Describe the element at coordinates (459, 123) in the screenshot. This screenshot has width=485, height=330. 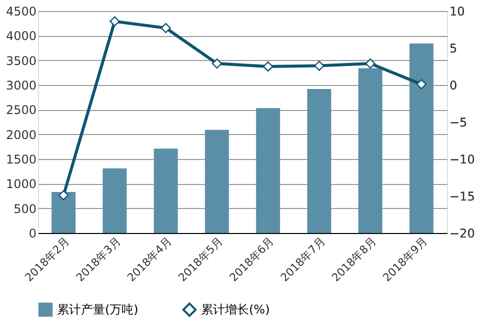
I see `y2-tick-label: −5` at that location.